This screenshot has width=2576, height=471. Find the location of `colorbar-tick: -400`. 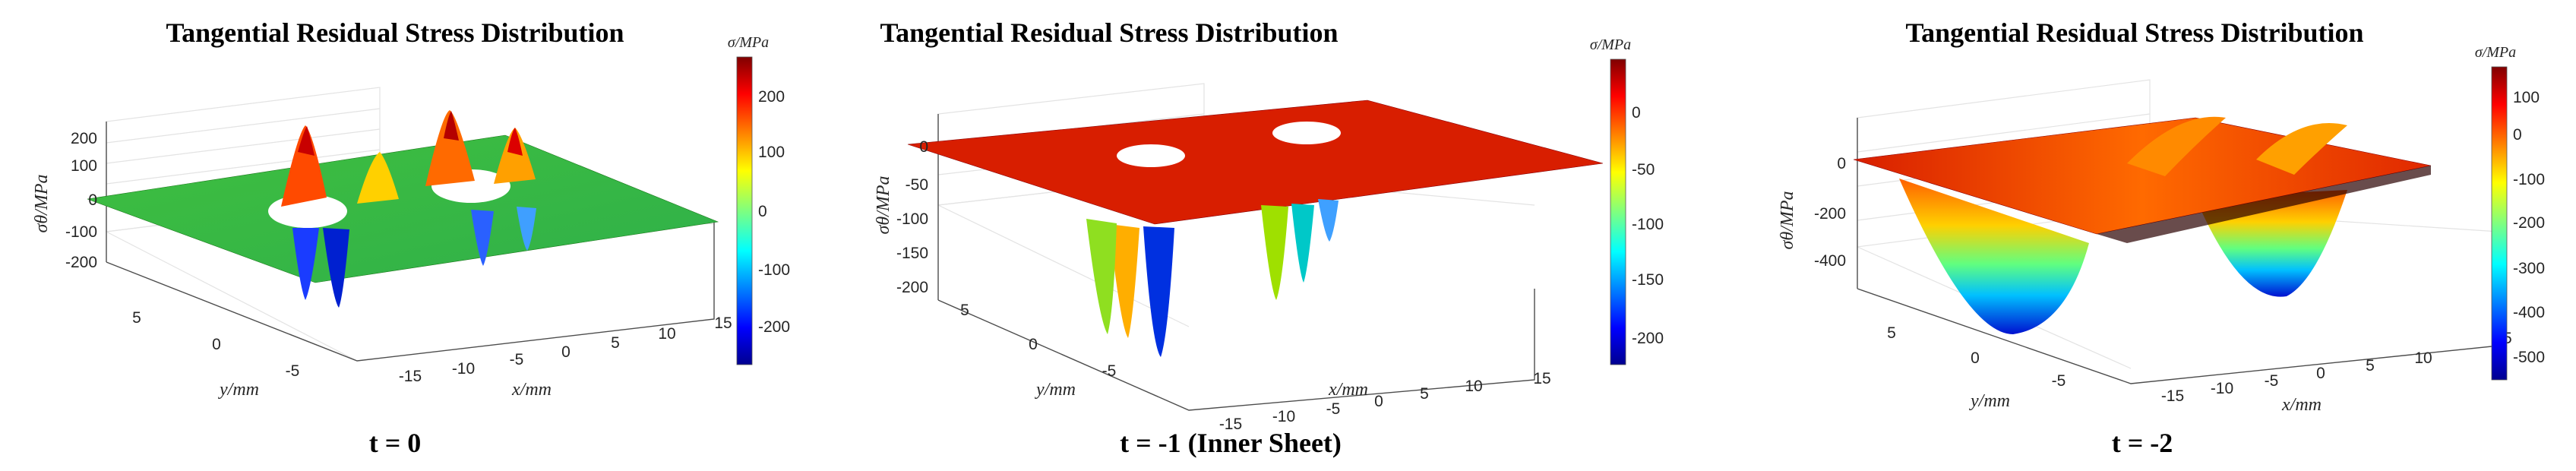

colorbar-tick: -400 is located at coordinates (2529, 312).